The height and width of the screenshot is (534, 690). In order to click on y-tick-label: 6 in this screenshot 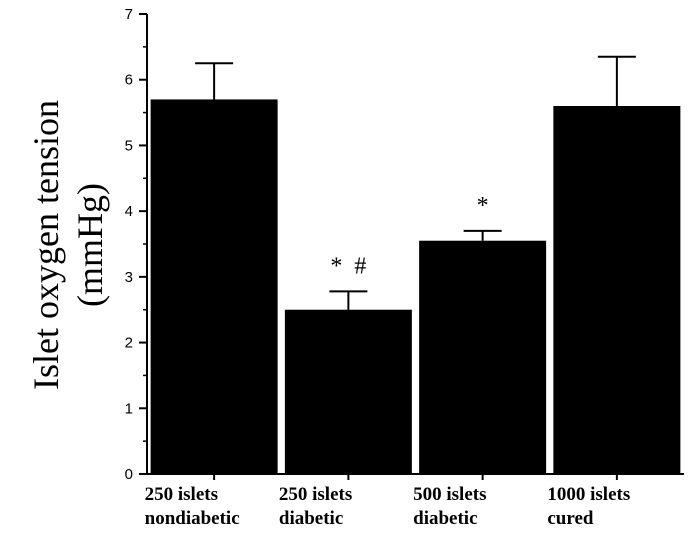, I will do `click(129, 80)`.